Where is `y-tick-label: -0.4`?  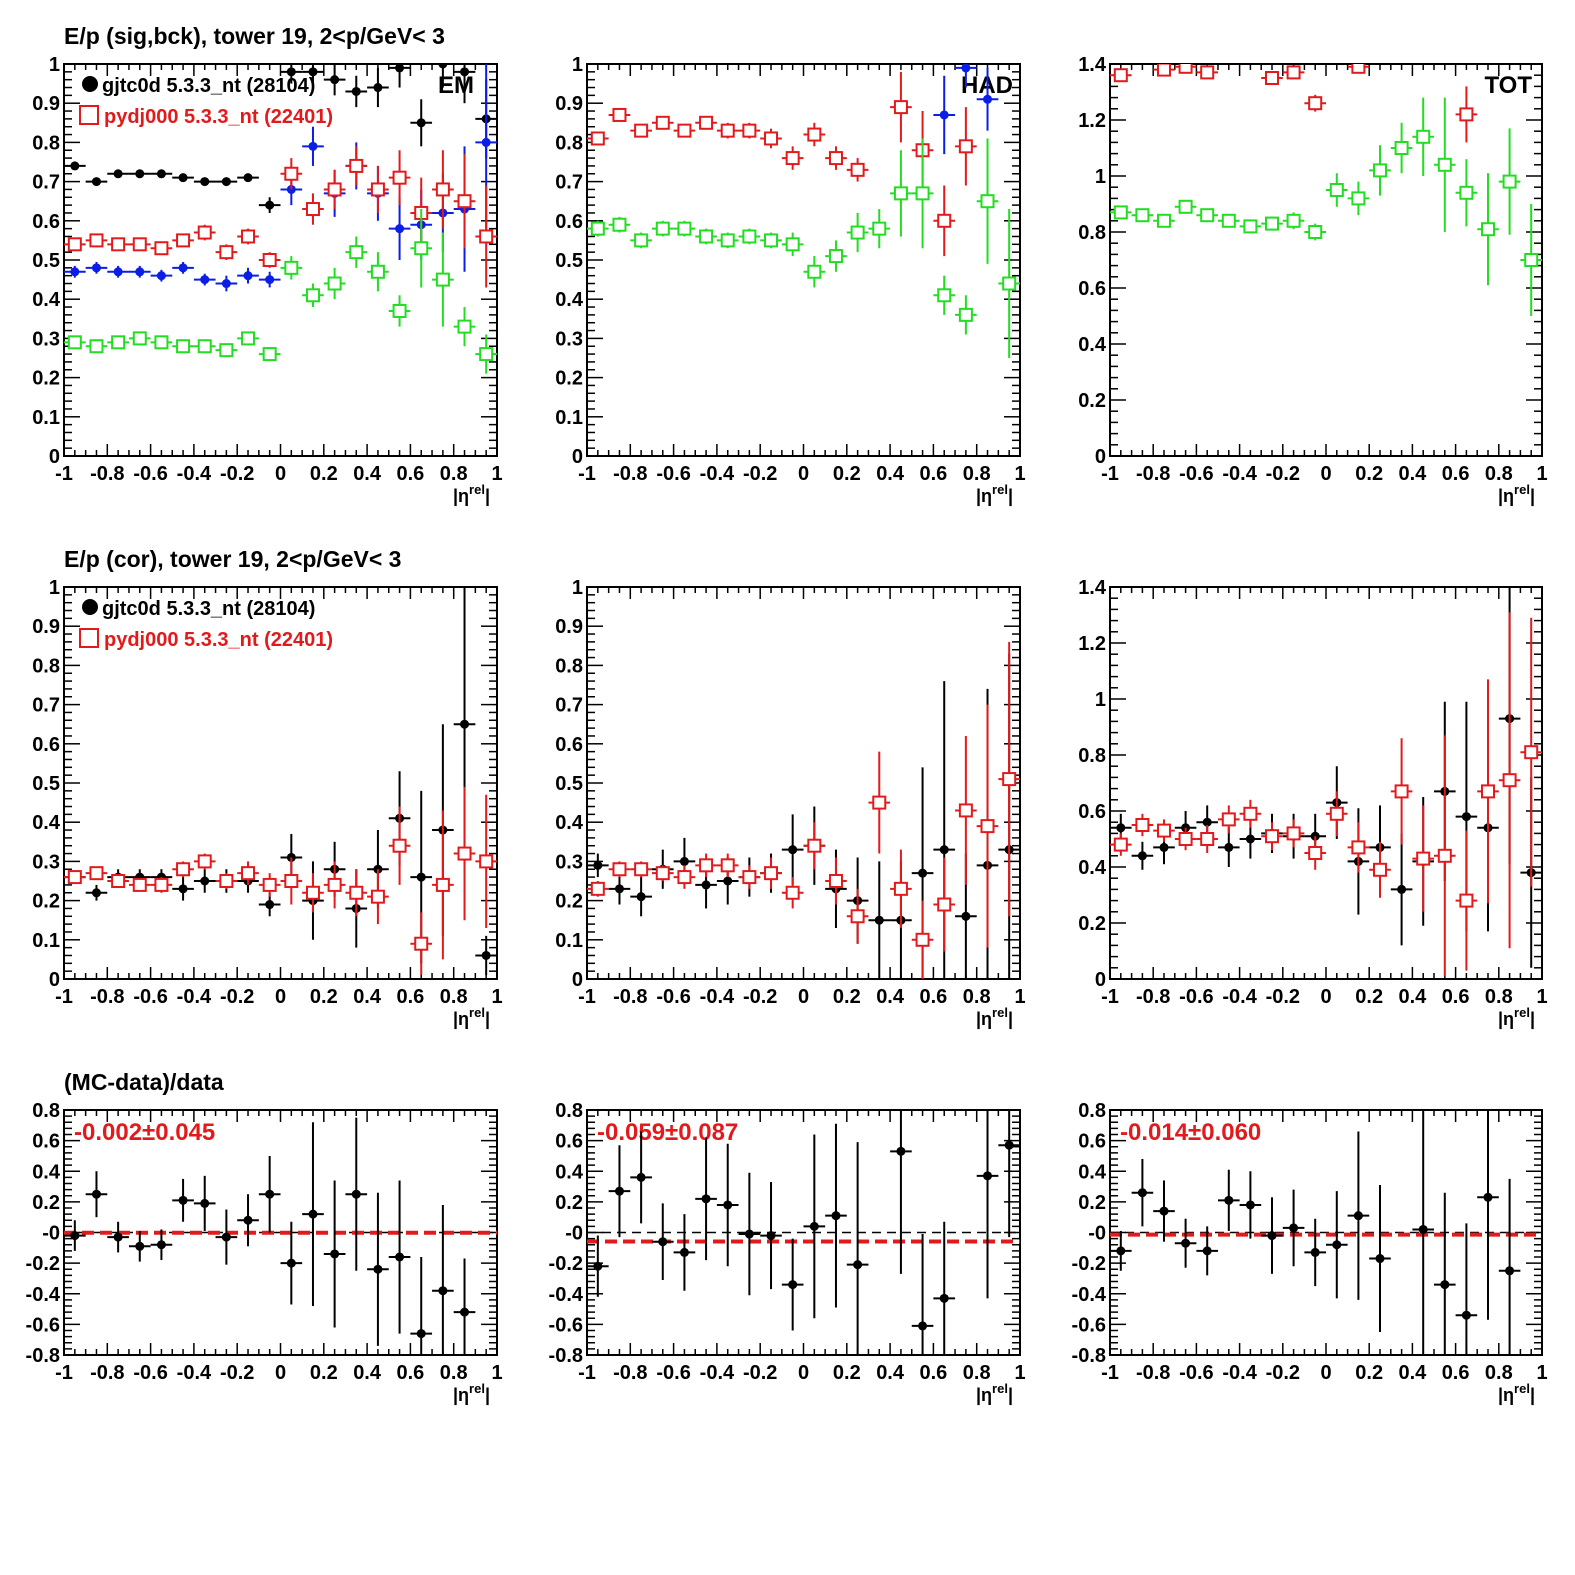
y-tick-label: -0.4 is located at coordinates (43, 1295).